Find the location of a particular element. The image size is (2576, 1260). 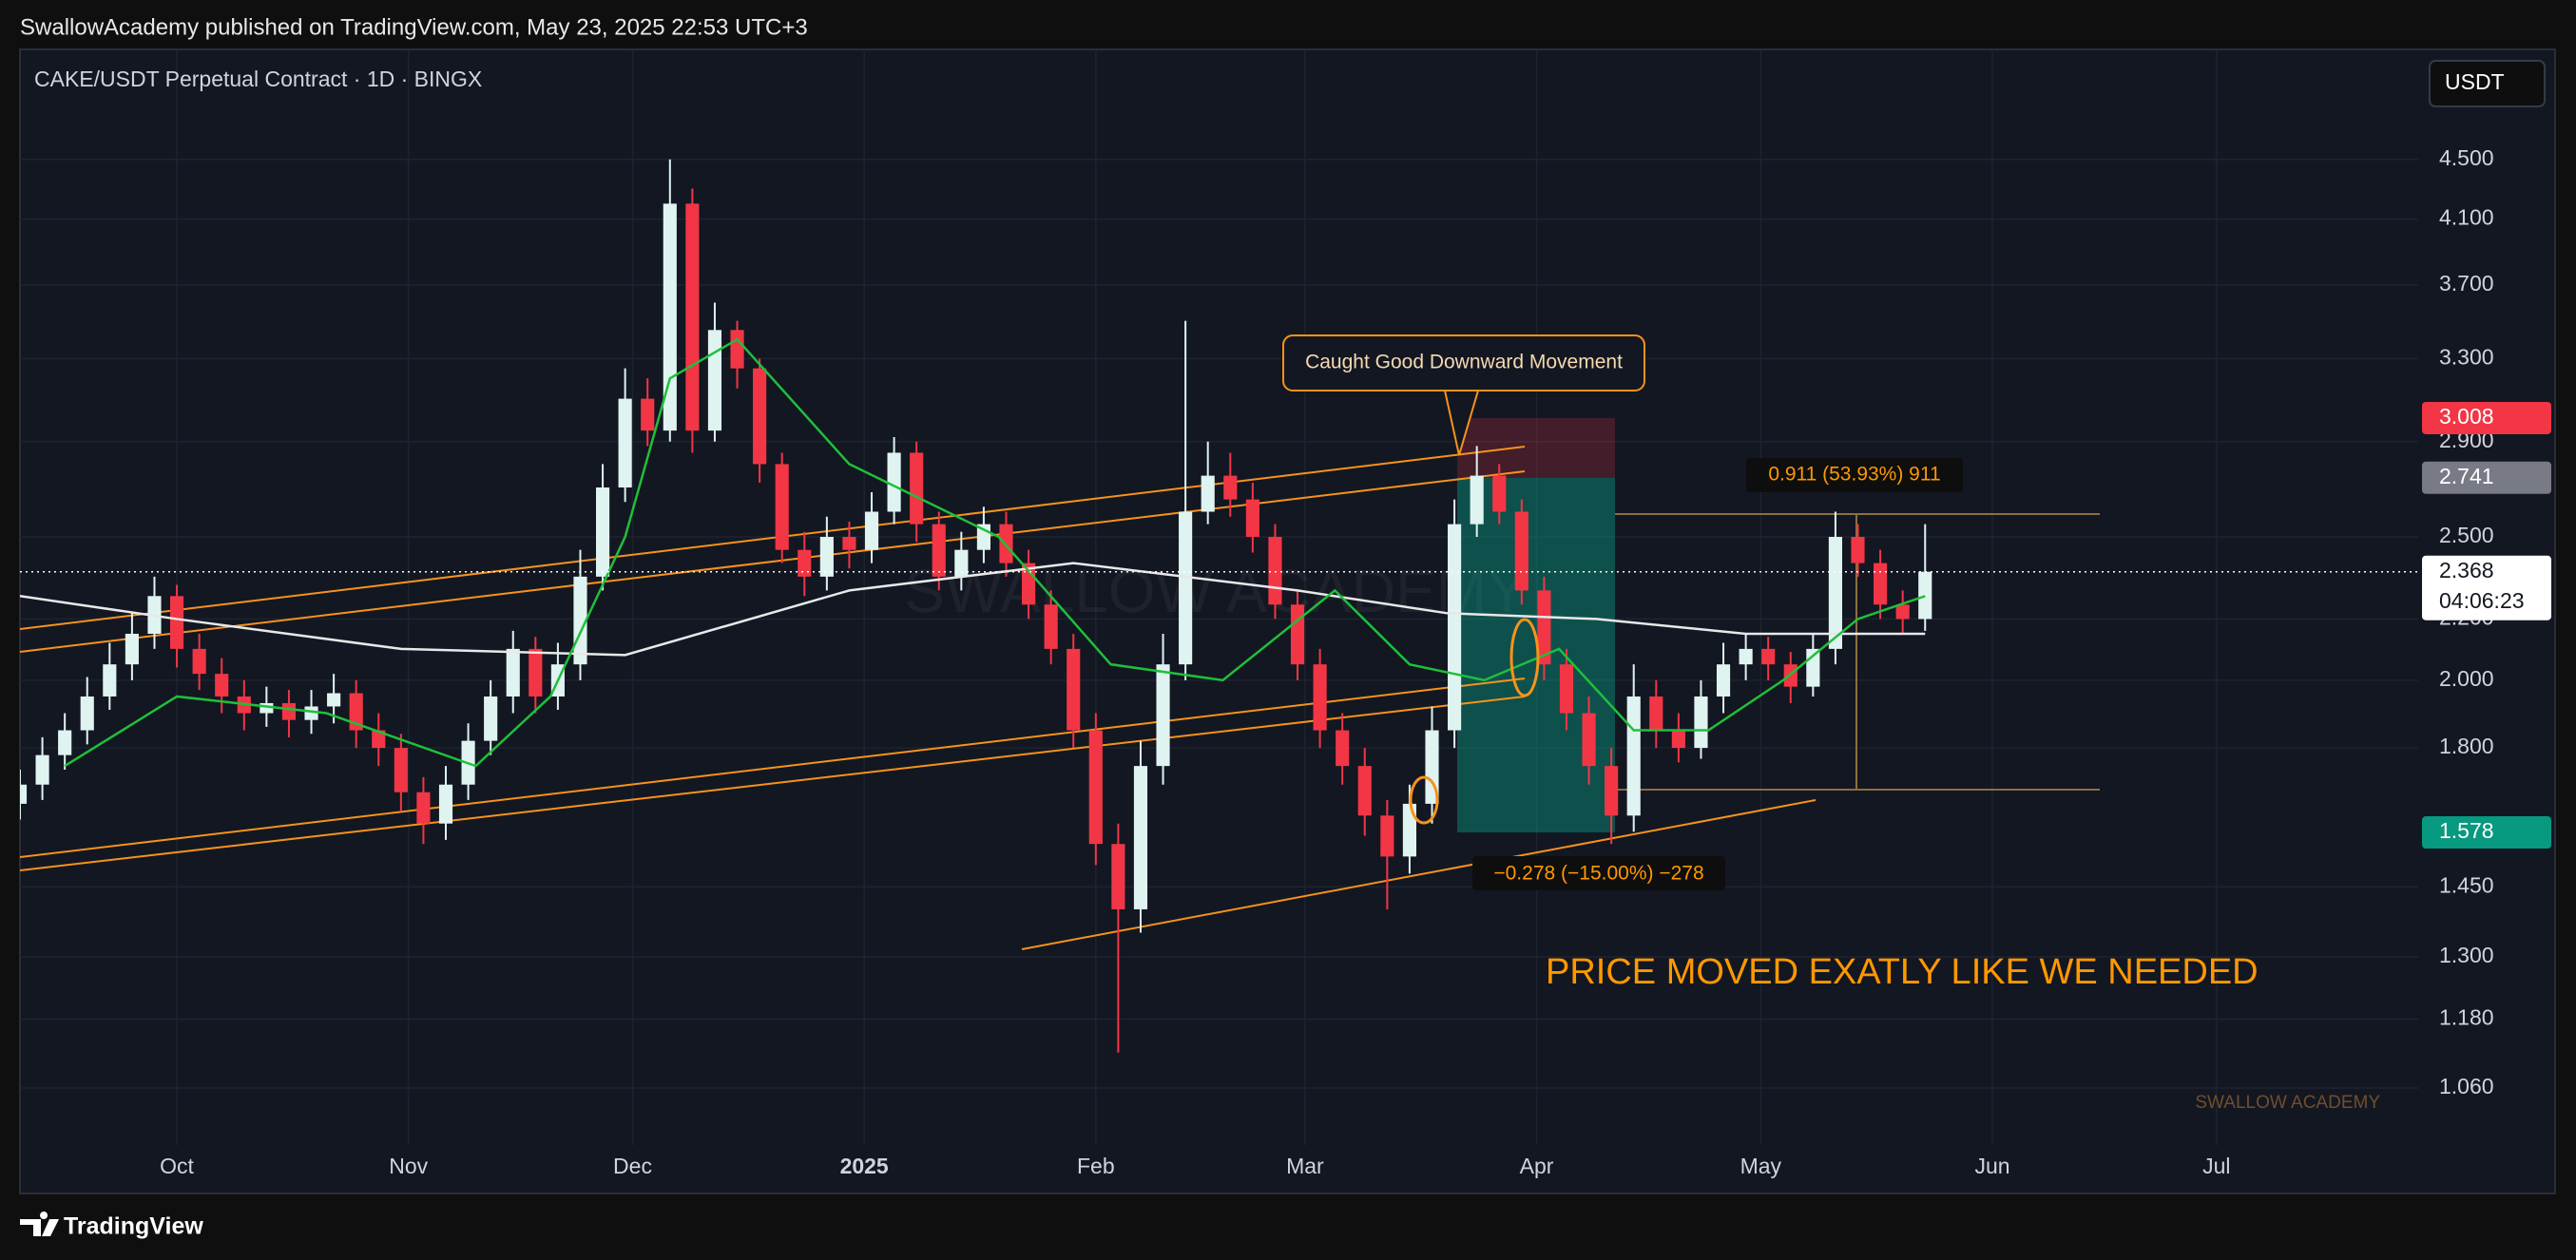

footer-logo is located at coordinates (39, 1224).